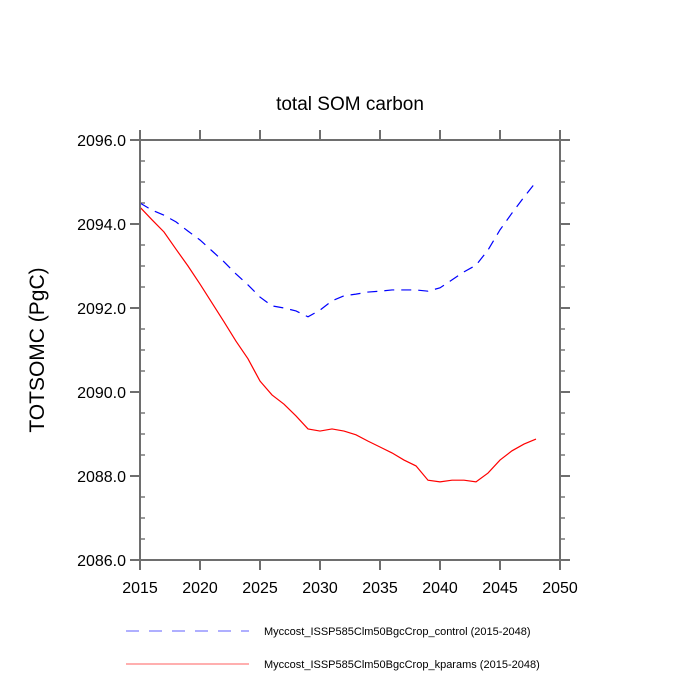  What do you see at coordinates (338, 249) in the screenshot?
I see `series-line-control` at bounding box center [338, 249].